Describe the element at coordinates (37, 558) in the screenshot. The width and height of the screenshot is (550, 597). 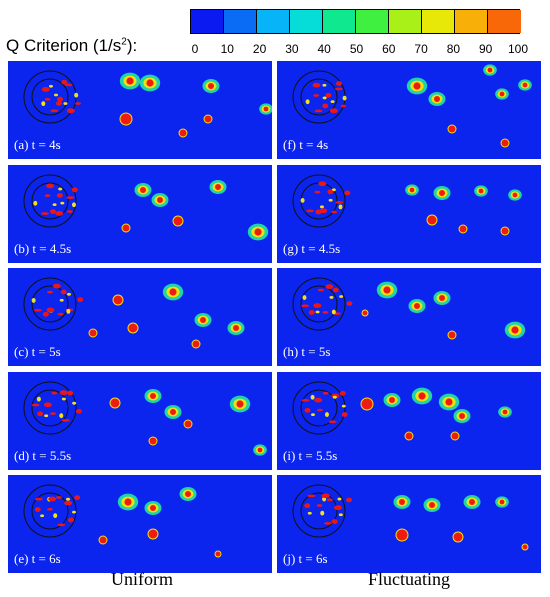
I see `panel-label: (e) t = 6s` at that location.